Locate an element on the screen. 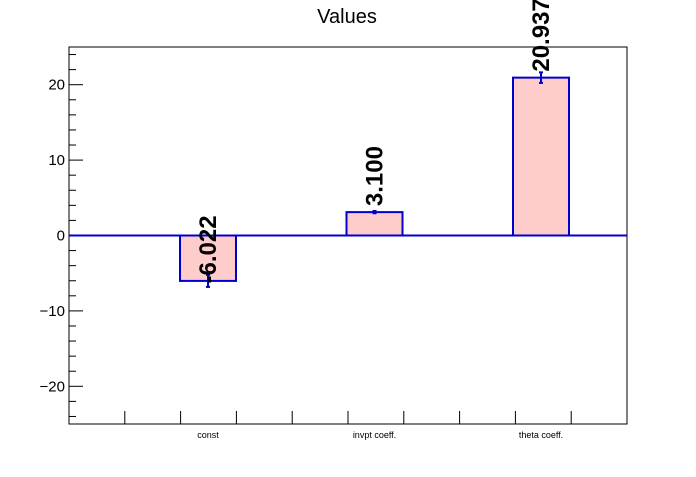 This screenshot has width=696, height=477. x-tick-label: theta coeff. is located at coordinates (541, 435).